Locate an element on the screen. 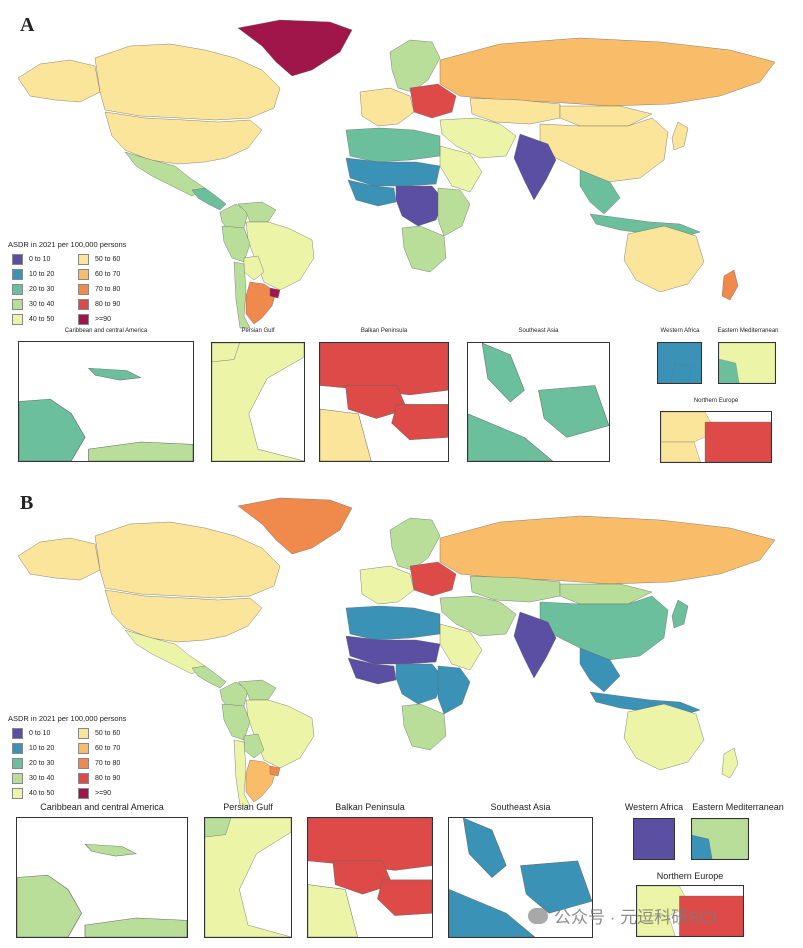 This screenshot has width=803, height=948. legend-item: 10 to 20 is located at coordinates (33, 274).